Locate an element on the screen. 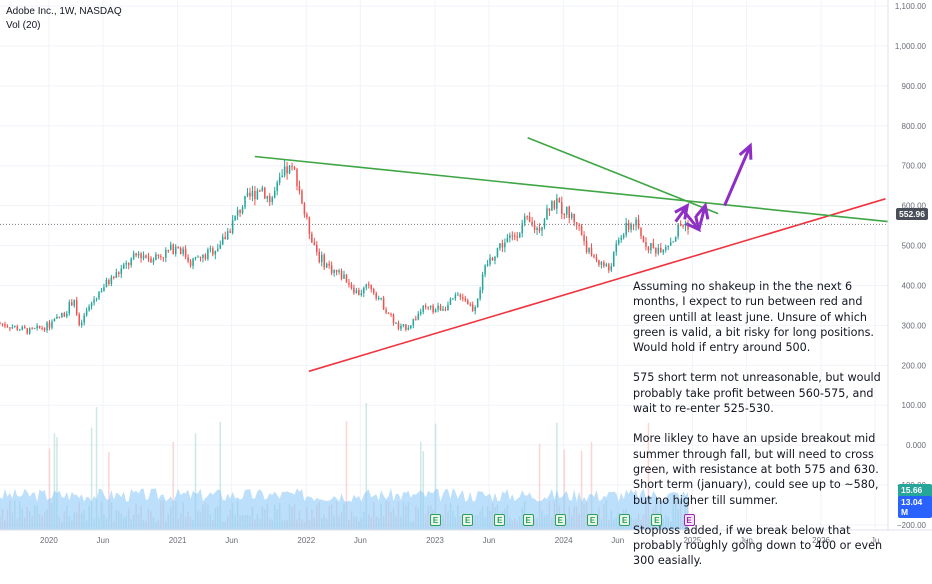  time-tick-label: 2021 is located at coordinates (178, 540).